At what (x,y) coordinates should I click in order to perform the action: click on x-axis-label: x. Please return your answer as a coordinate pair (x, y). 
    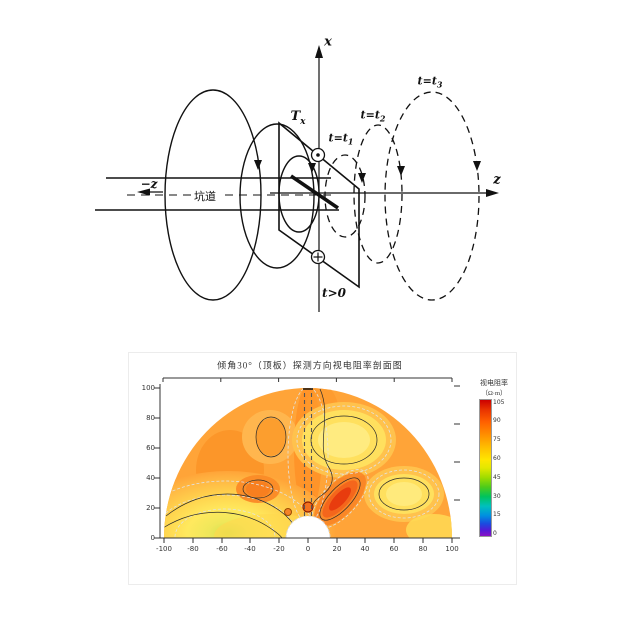
    Looking at the image, I should click on (328, 42).